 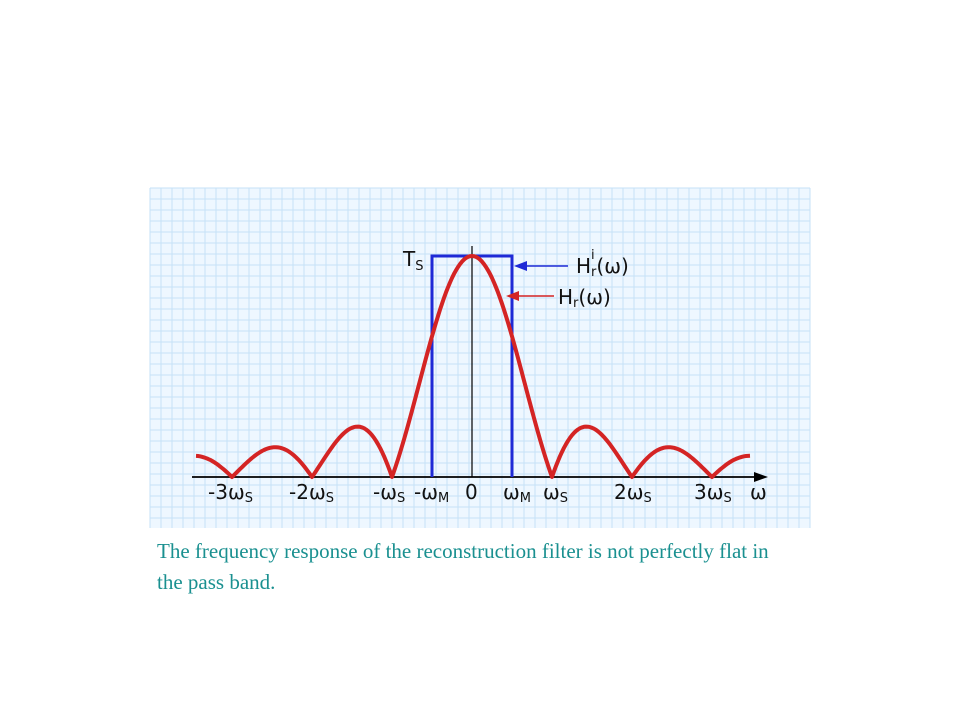 I want to click on tick-label-mwm-sym: ω, so click(x=429, y=492).